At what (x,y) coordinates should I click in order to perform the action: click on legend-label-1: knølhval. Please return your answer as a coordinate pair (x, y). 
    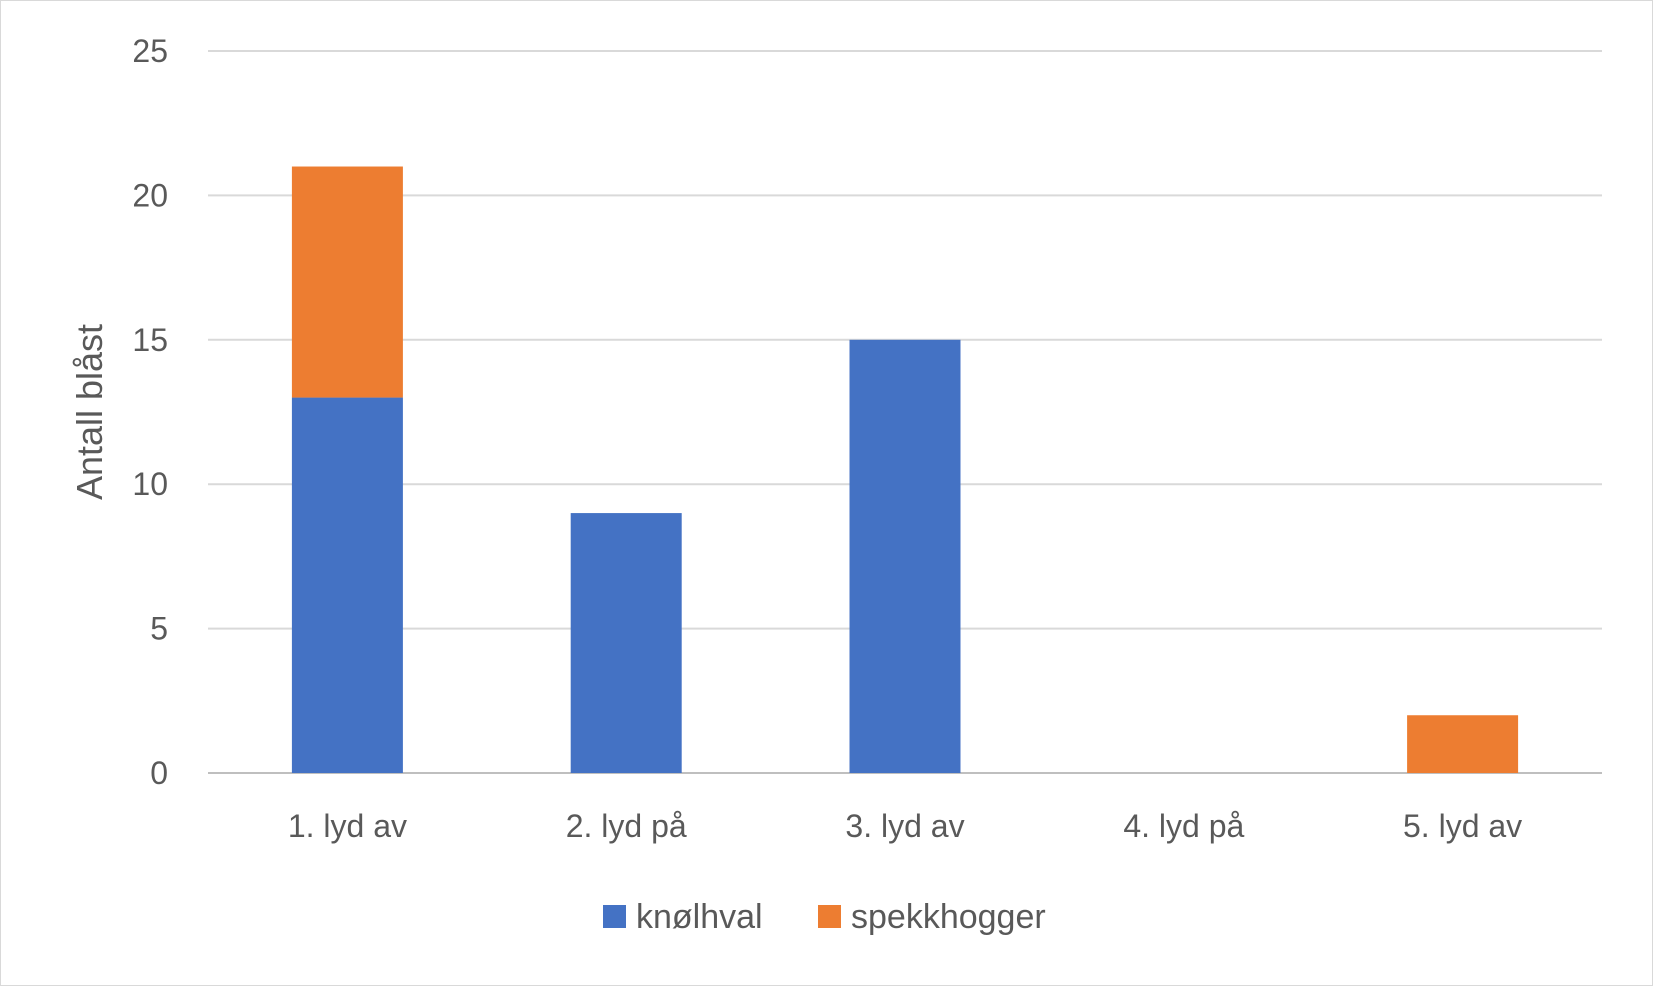
    Looking at the image, I should click on (699, 917).